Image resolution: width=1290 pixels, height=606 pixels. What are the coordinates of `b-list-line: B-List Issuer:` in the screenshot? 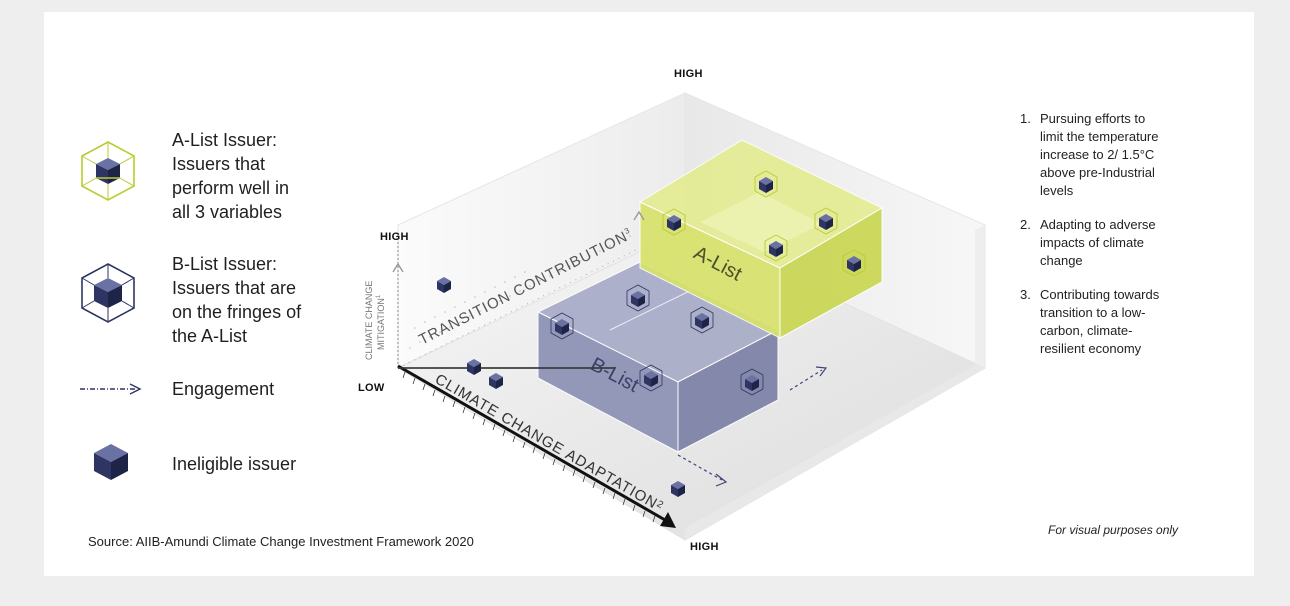 It's located at (225, 264).